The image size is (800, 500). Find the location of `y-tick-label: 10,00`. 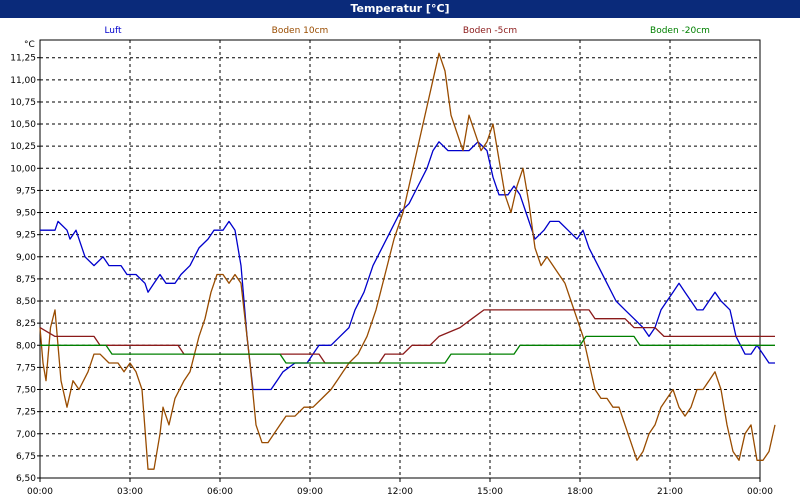

y-tick-label: 10,00 is located at coordinates (23, 169).